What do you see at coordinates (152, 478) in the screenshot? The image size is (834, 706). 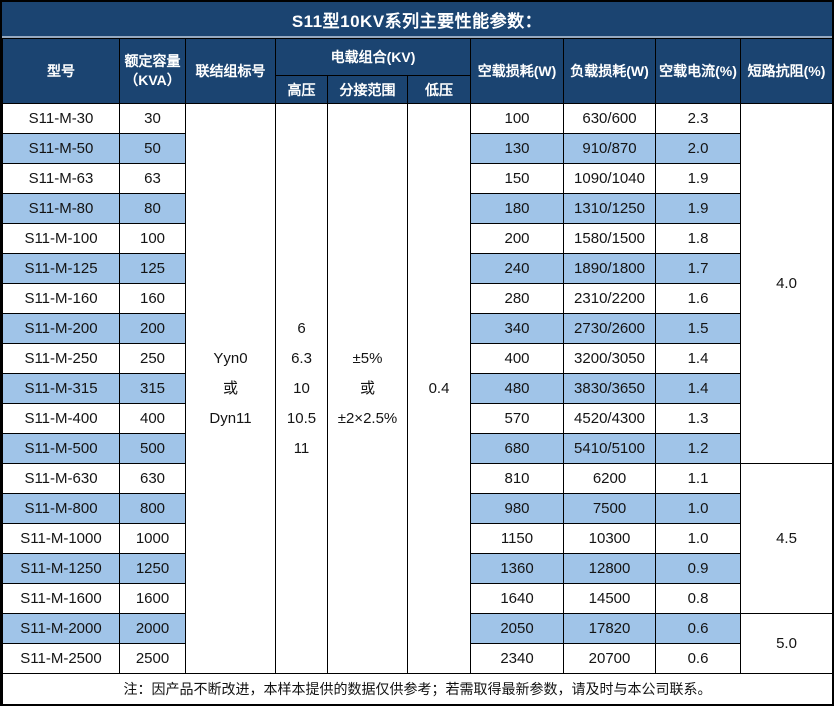 I see `capacity-cell: 630` at bounding box center [152, 478].